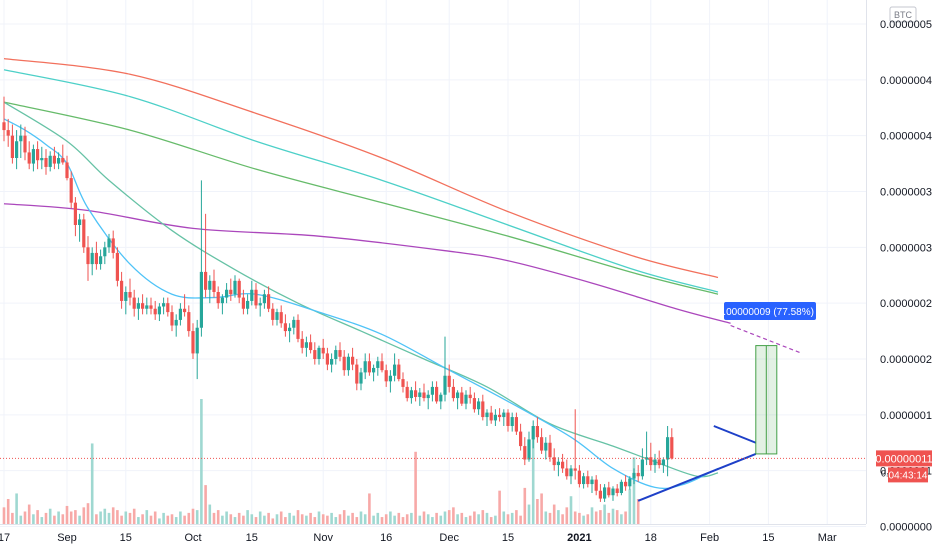 This screenshot has height=550, width=932. I want to click on triangle-lower-line, so click(697, 477).